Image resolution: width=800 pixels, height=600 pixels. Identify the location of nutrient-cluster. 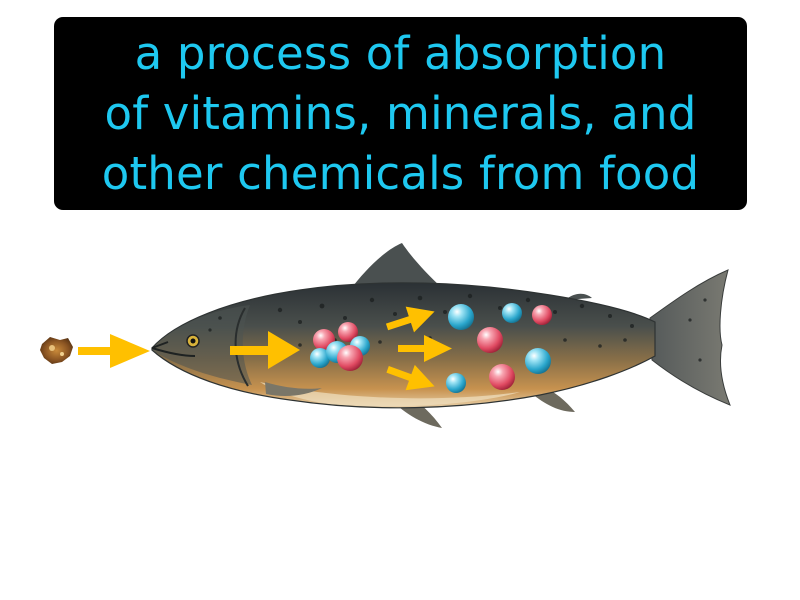
(340, 346).